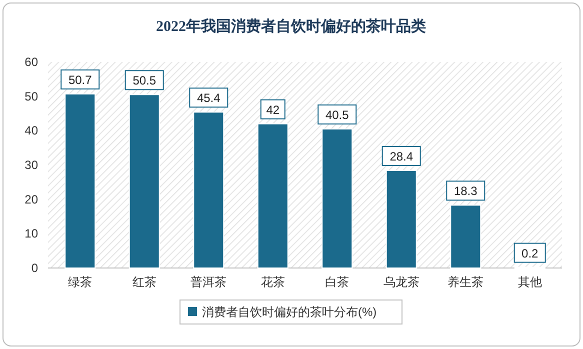  Describe the element at coordinates (337, 115) in the screenshot. I see `data-label: 40.5` at that location.